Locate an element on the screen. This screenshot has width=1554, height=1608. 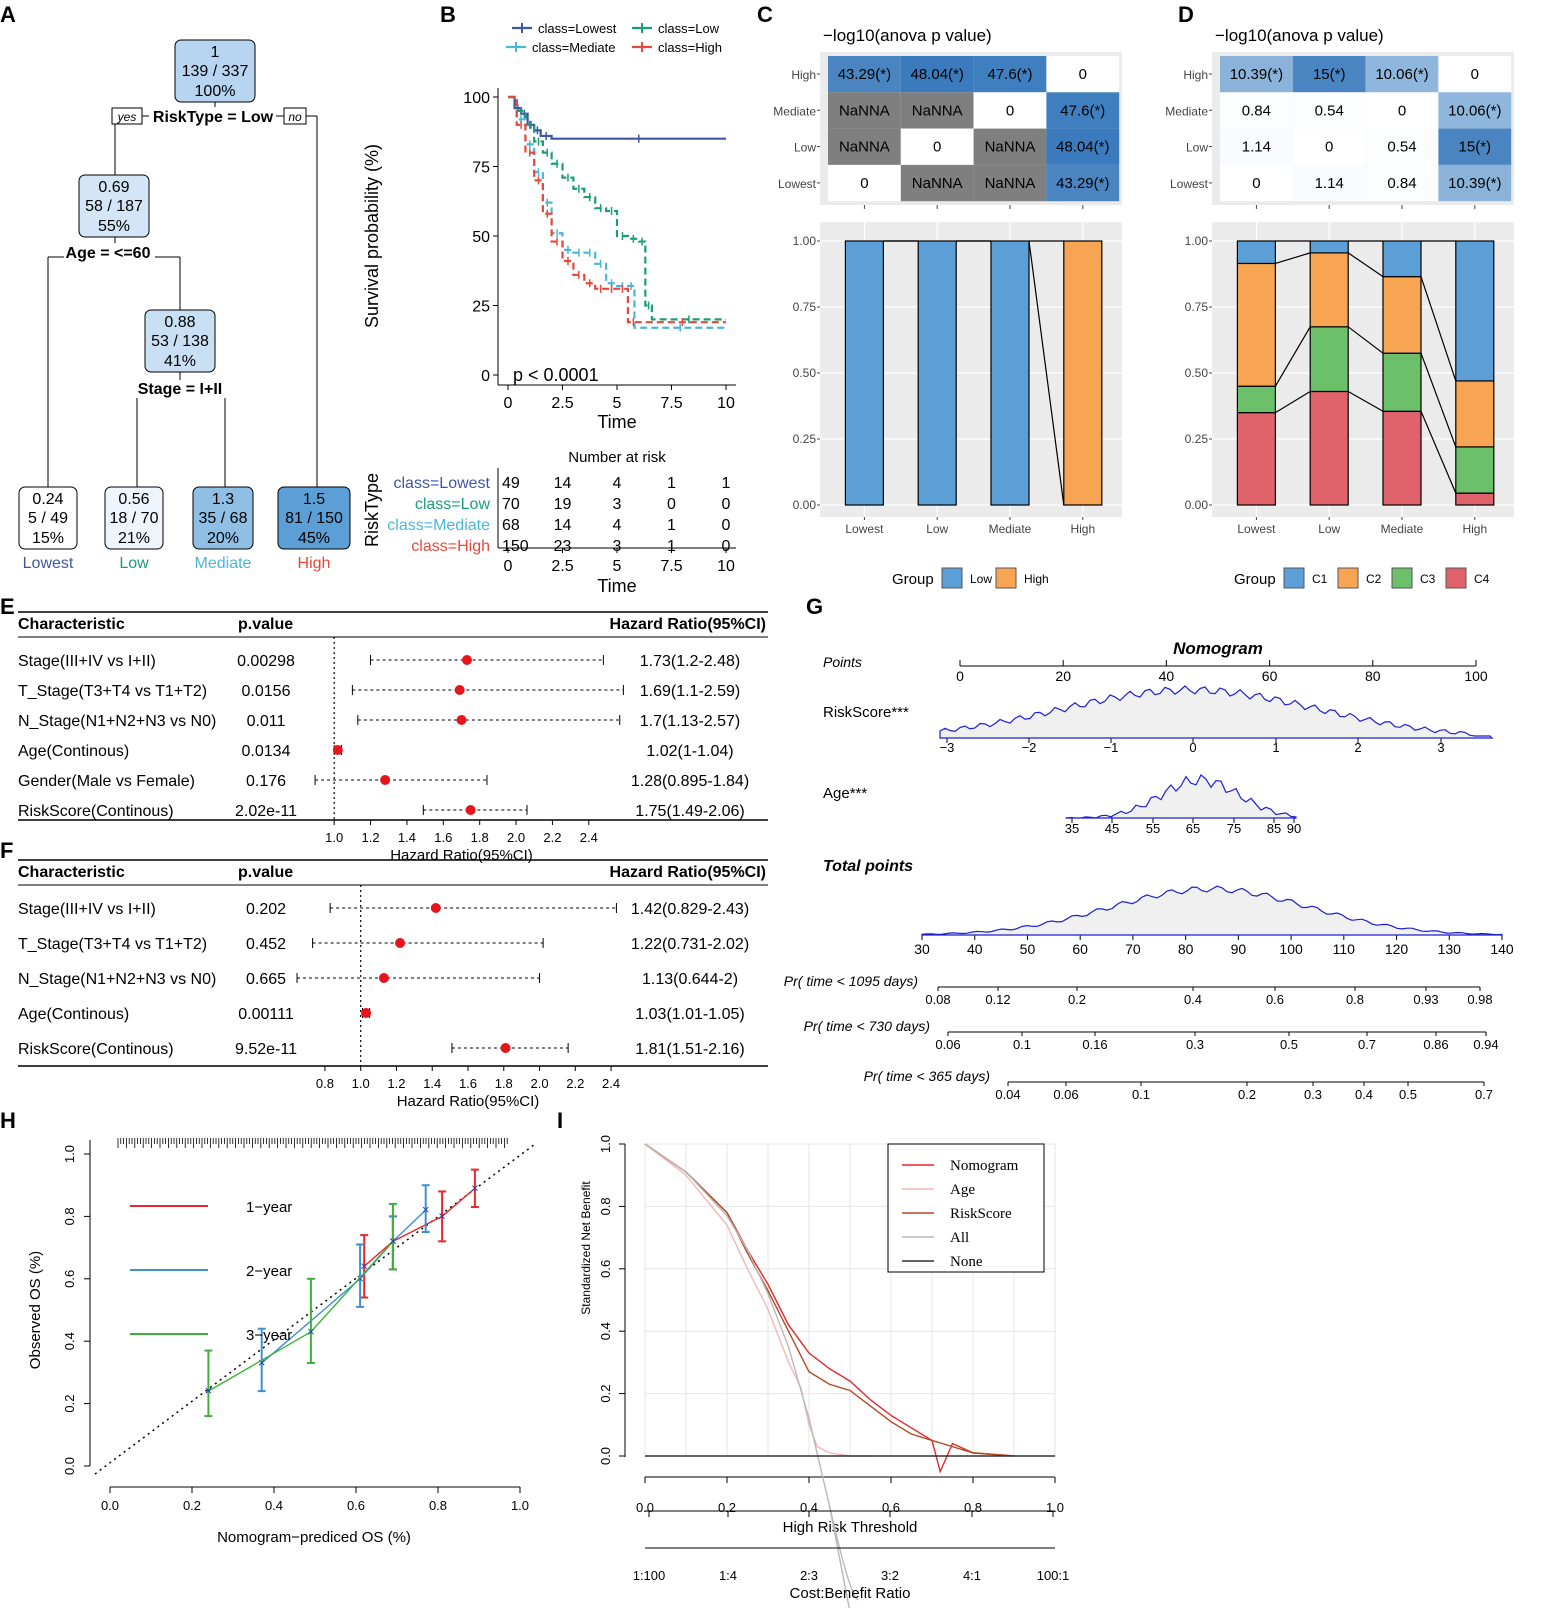
nomogram-total-tick-label: 30 is located at coordinates (922, 949).